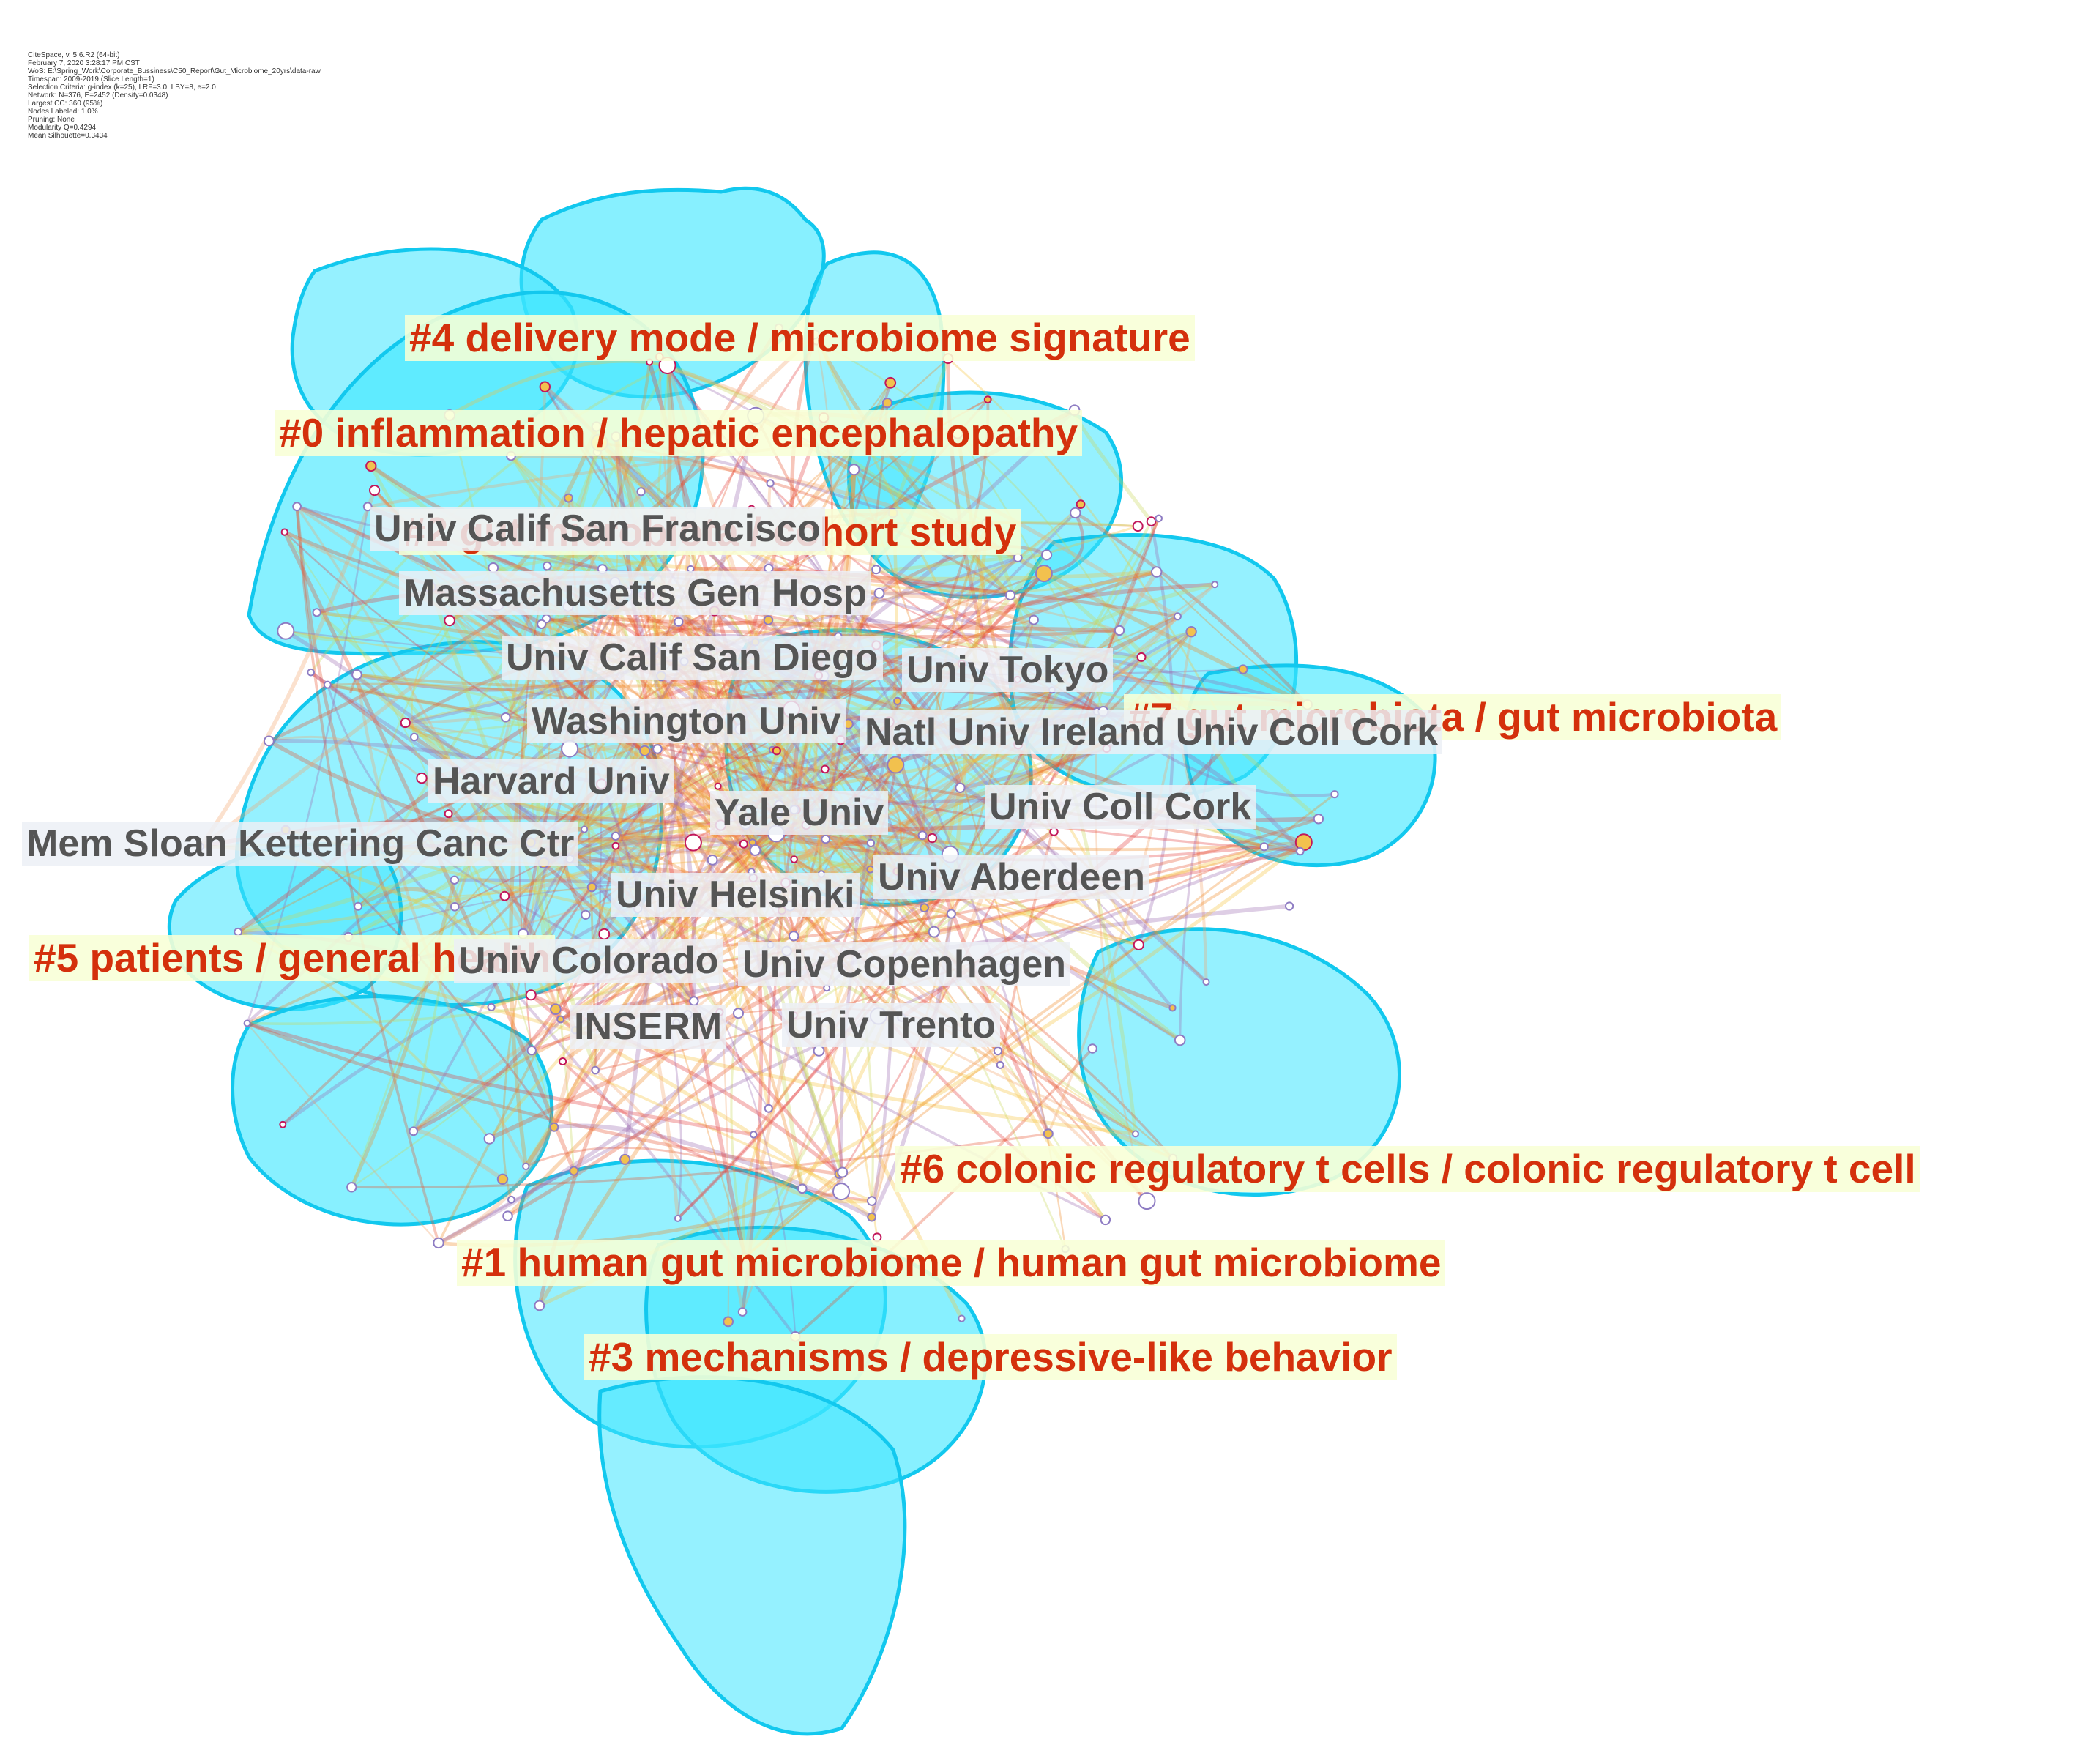  I want to click on institution-label: Univ Calif San Diego, so click(692, 658).